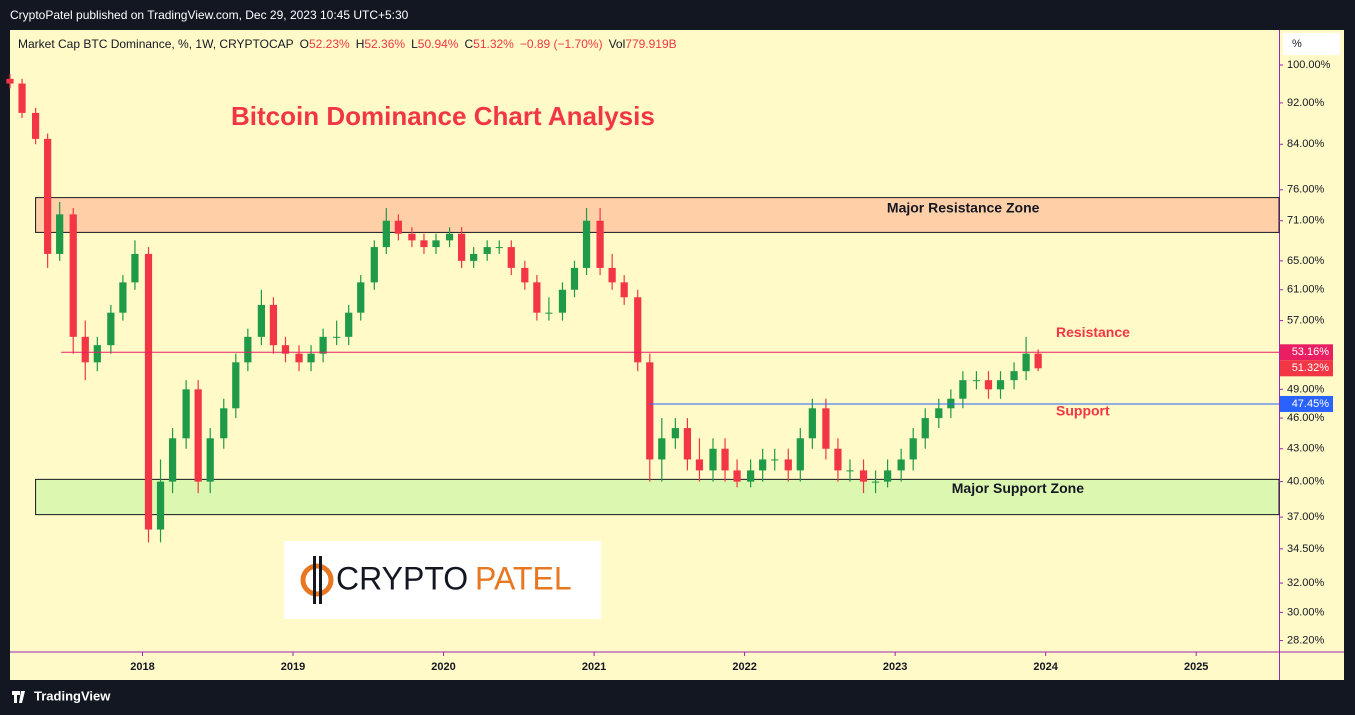 The height and width of the screenshot is (715, 1355). Describe the element at coordinates (414, 44) in the screenshot. I see `legend-key: L` at that location.